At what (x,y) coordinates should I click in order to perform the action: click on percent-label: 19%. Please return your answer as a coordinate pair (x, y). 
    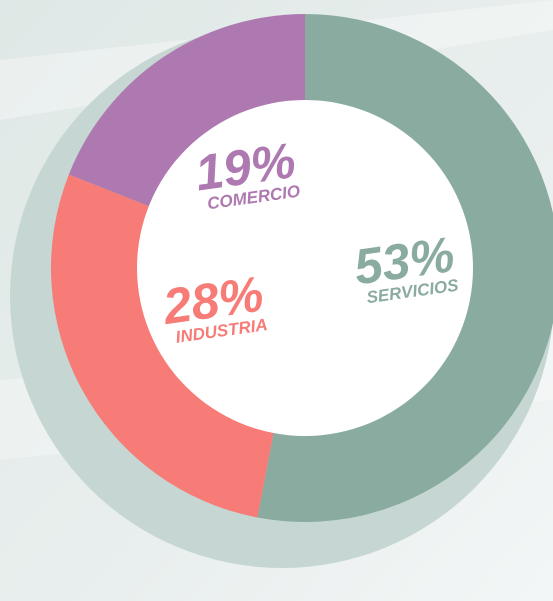
    Looking at the image, I should click on (245, 166).